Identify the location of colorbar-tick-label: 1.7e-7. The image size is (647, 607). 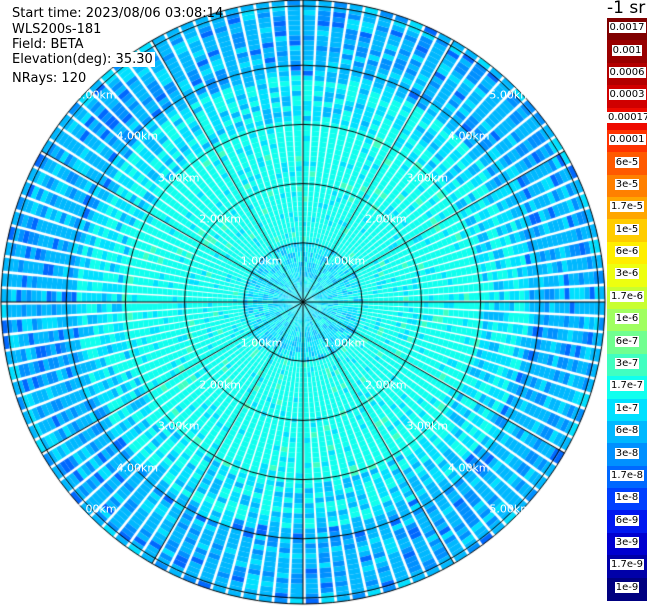
(627, 386).